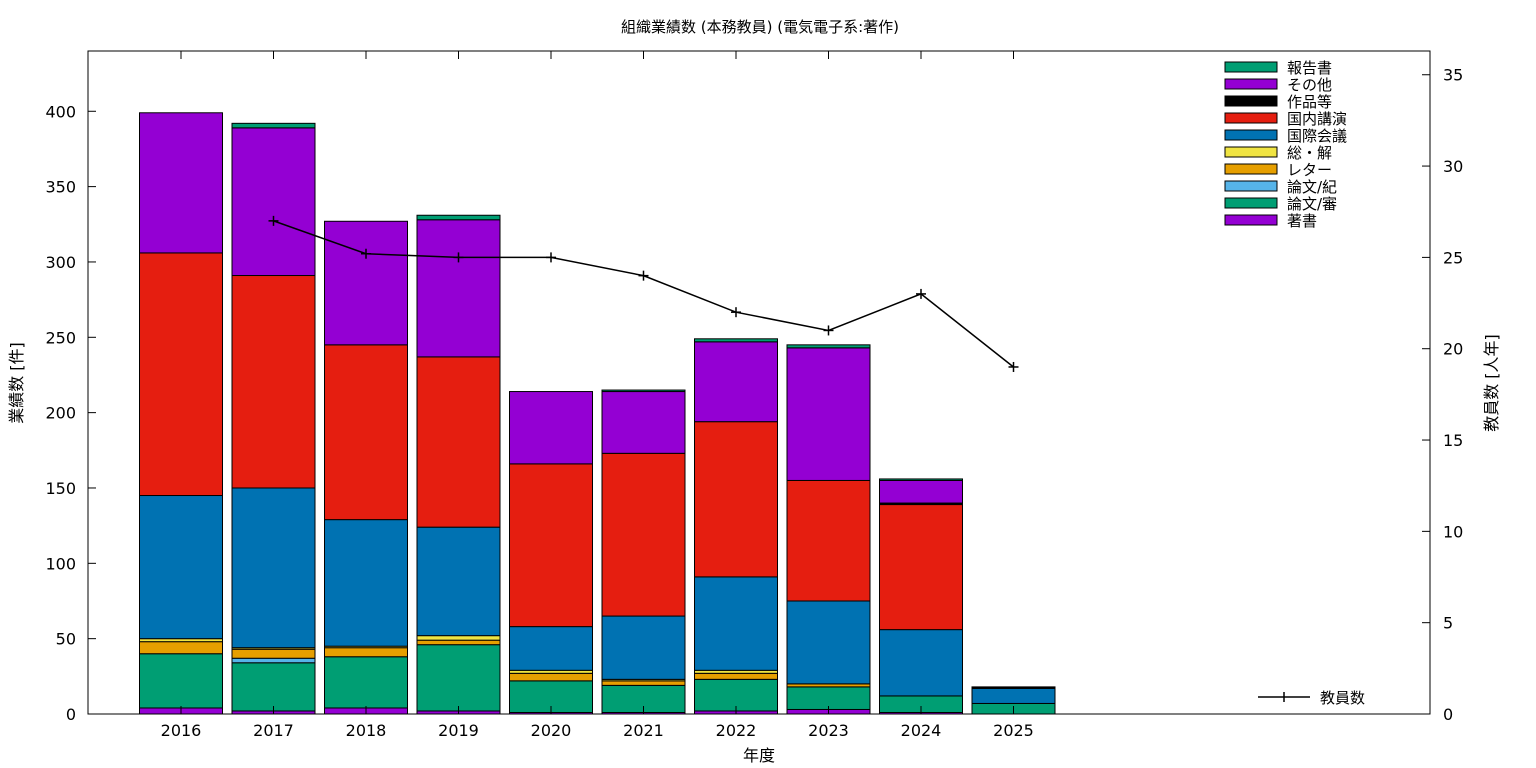  Describe the element at coordinates (16, 383) in the screenshot. I see `y-axis-label: 業績数 [件]` at that location.